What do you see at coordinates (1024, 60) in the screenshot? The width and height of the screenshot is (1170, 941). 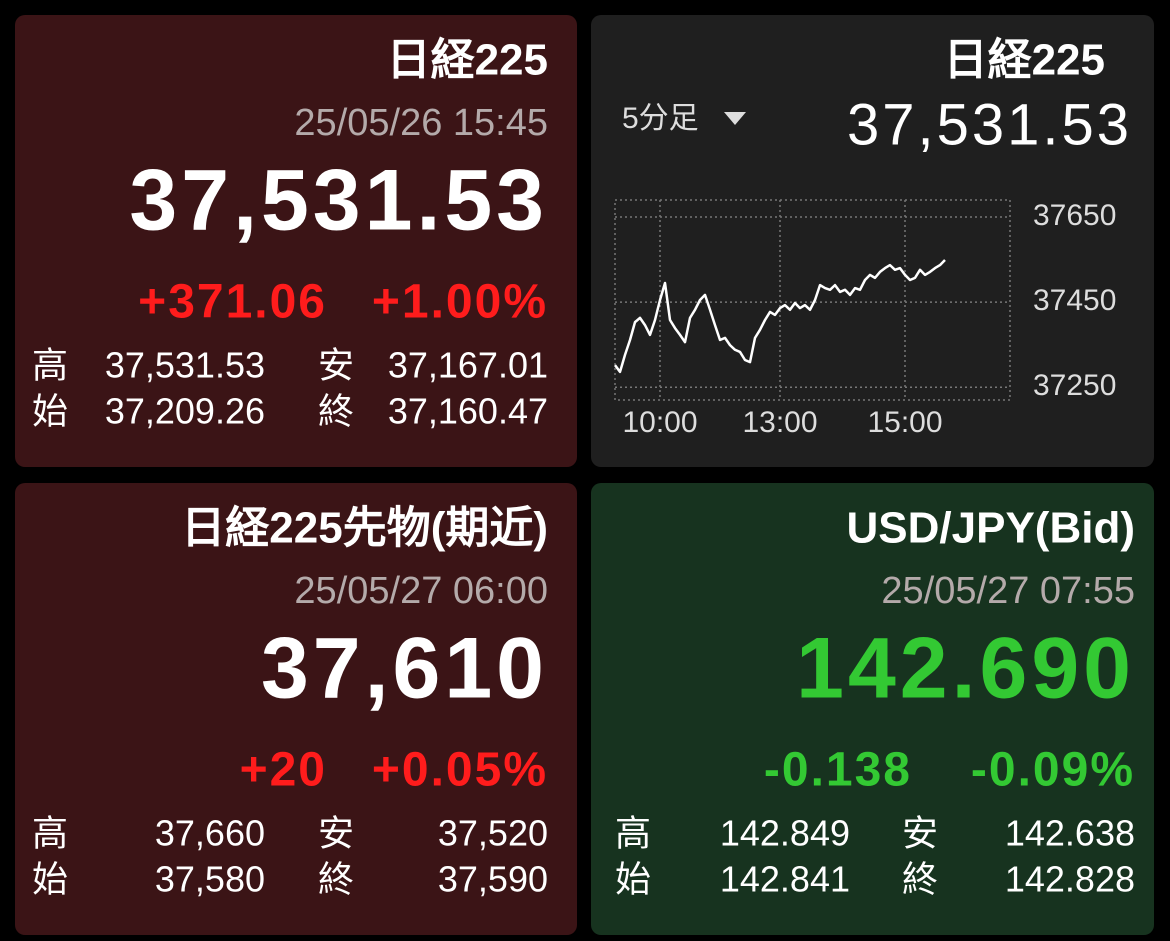 I see `chart-widget-title: 日経225` at bounding box center [1024, 60].